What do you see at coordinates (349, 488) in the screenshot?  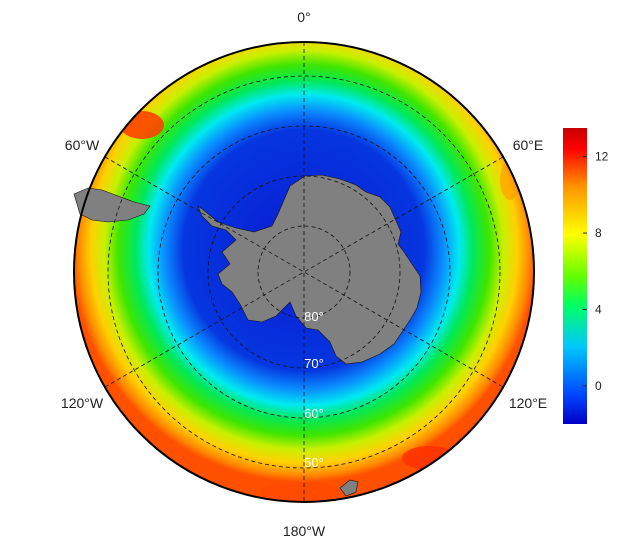 I see `south-island-land` at bounding box center [349, 488].